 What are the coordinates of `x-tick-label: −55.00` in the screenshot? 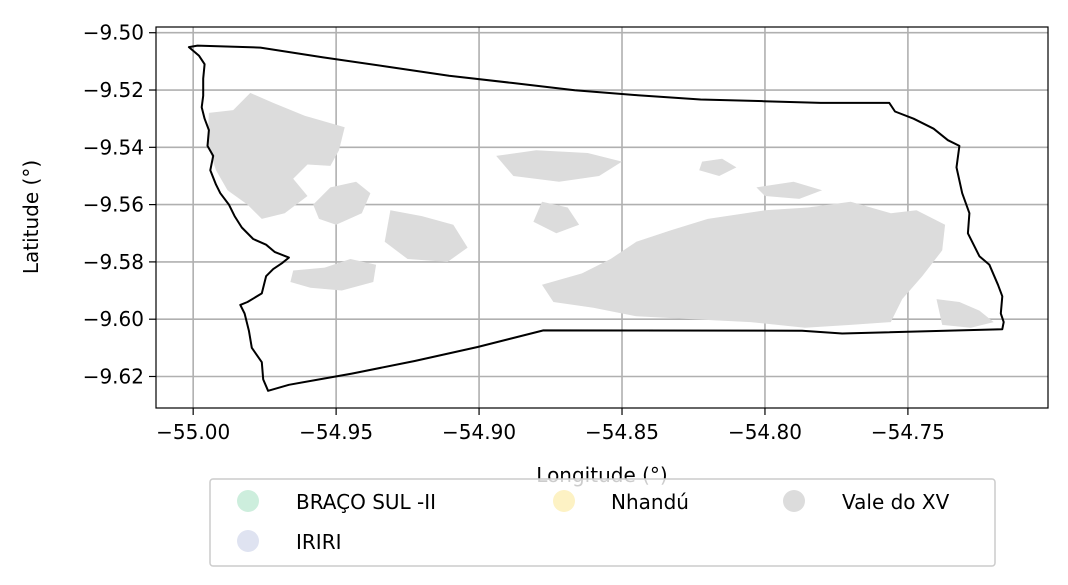 It's located at (193, 432).